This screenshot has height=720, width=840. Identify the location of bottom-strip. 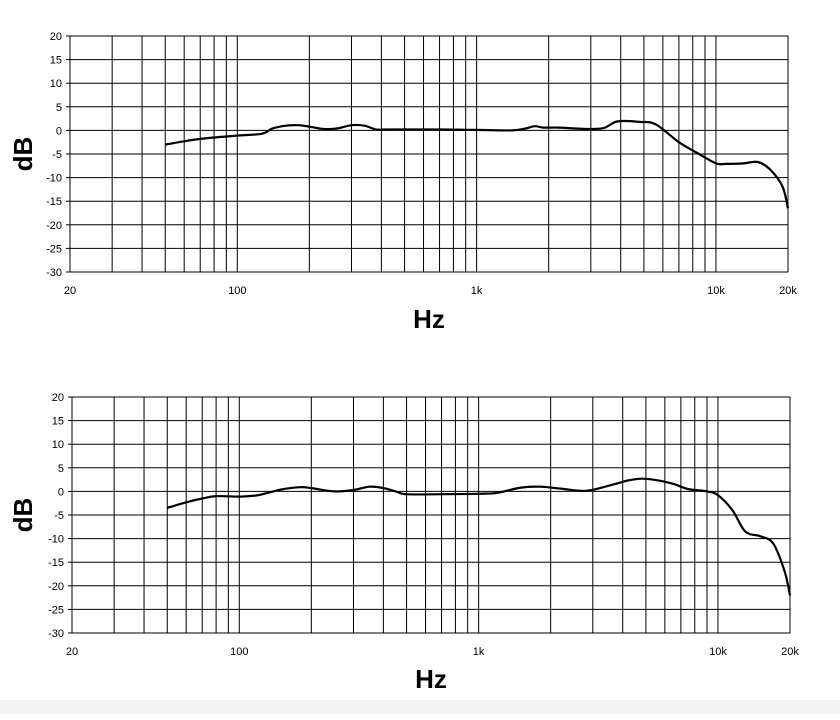
(420, 707).